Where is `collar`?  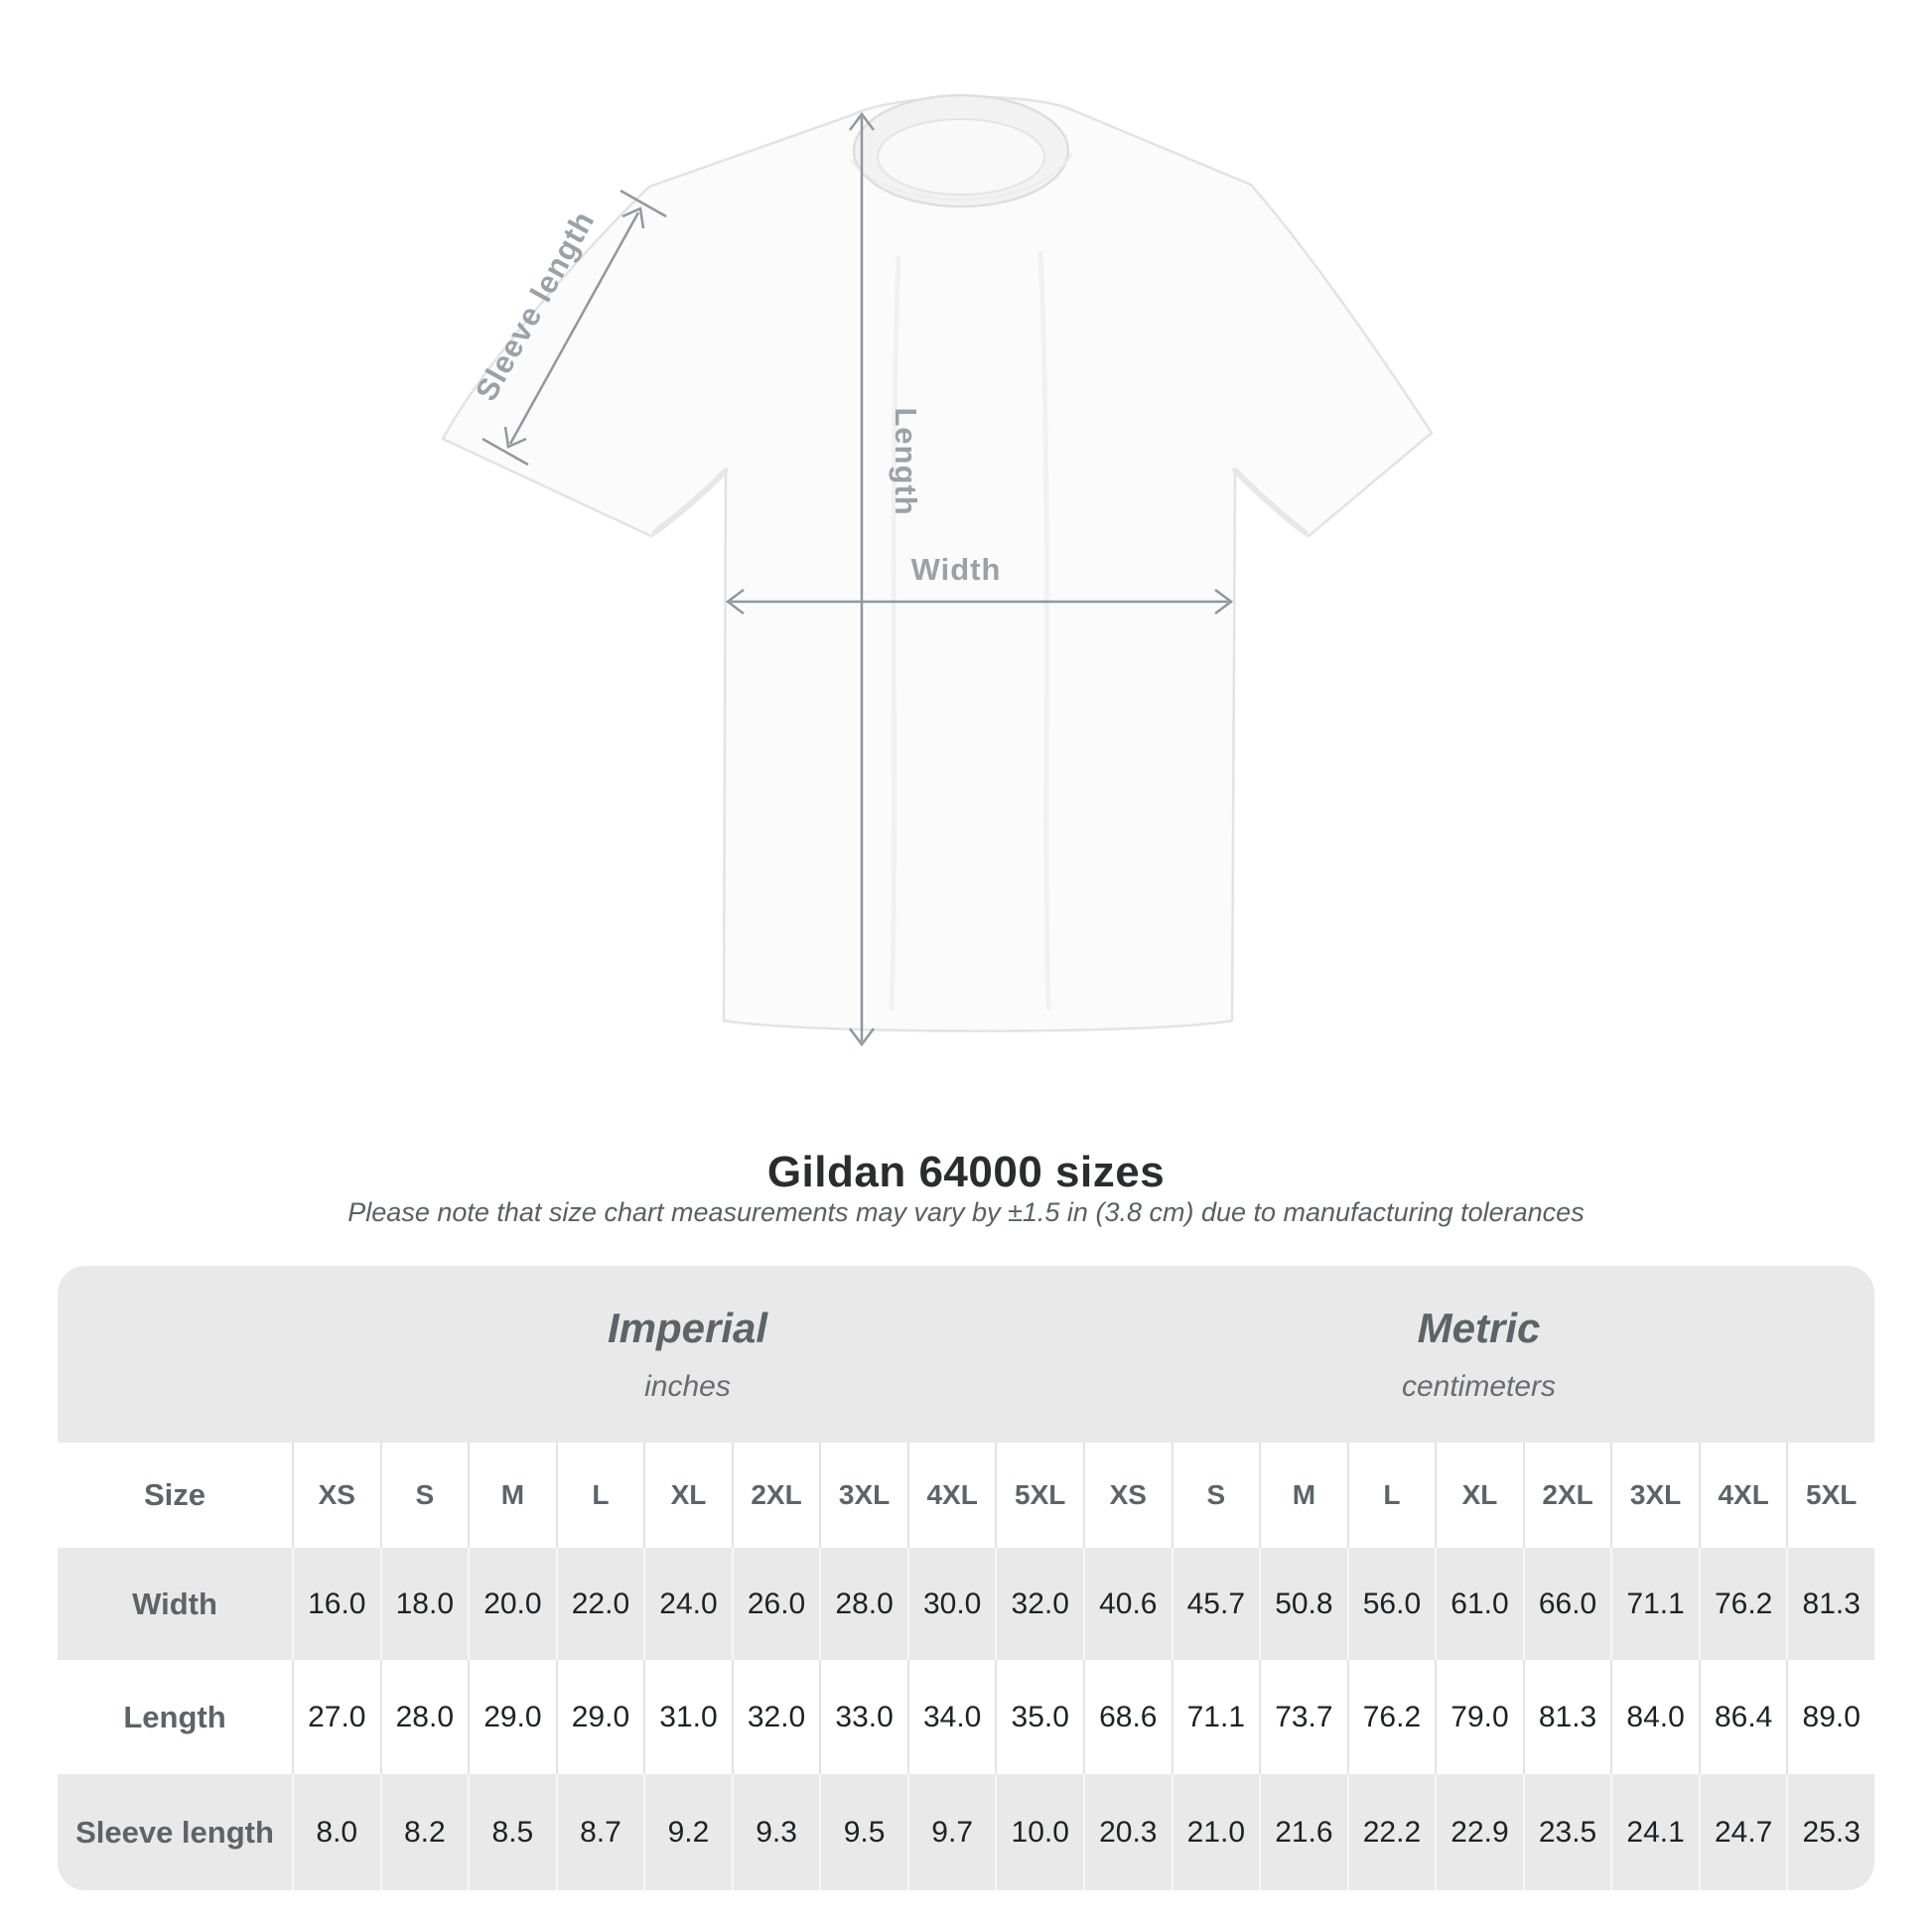 collar is located at coordinates (961, 151).